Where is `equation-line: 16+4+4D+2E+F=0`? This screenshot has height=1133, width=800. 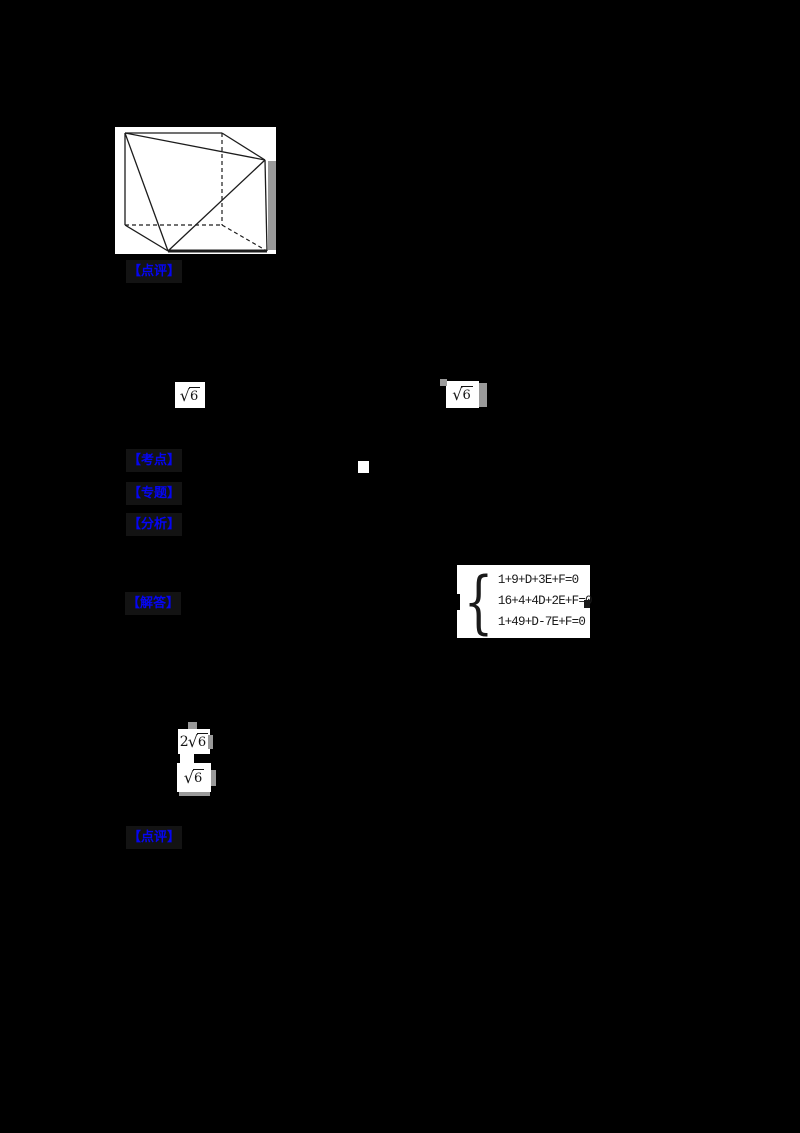 equation-line: 16+4+4D+2E+F=0 is located at coordinates (545, 601).